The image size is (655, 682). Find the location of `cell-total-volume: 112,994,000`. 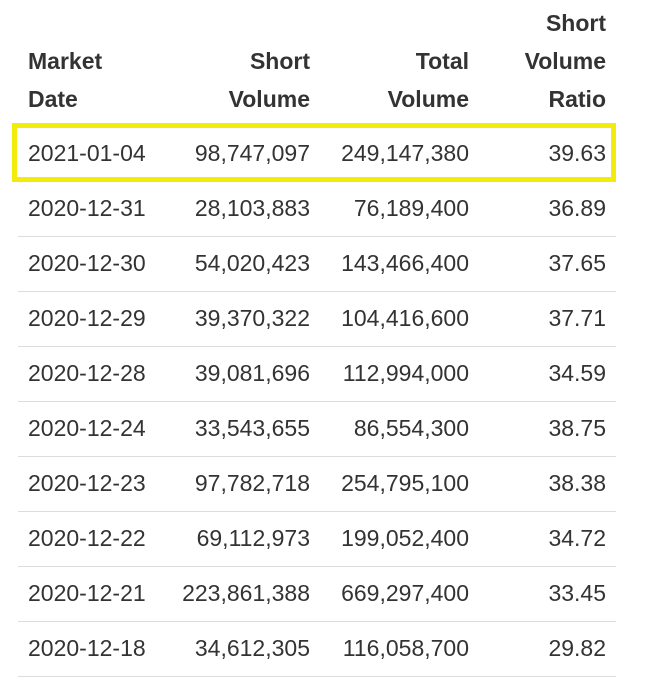

cell-total-volume: 112,994,000 is located at coordinates (399, 374).